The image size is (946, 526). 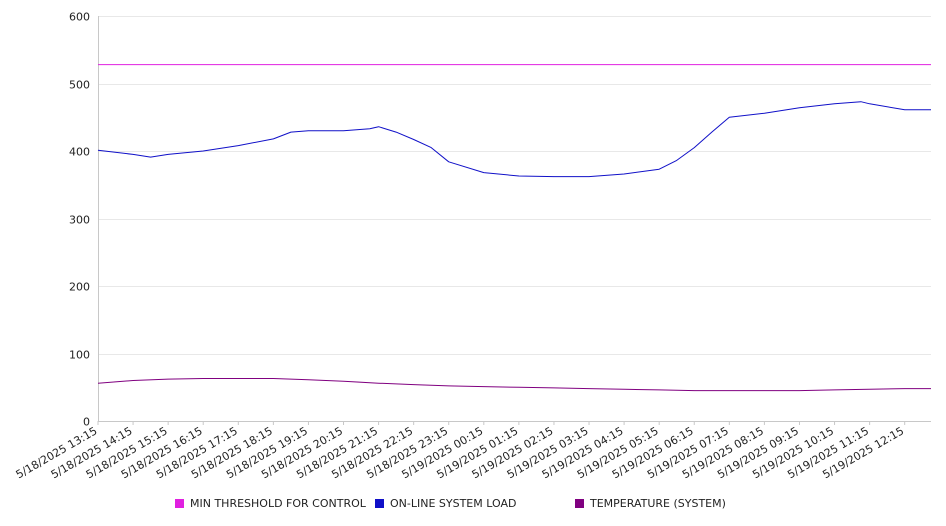 What do you see at coordinates (79, 287) in the screenshot?
I see `y-tick-label: 200` at bounding box center [79, 287].